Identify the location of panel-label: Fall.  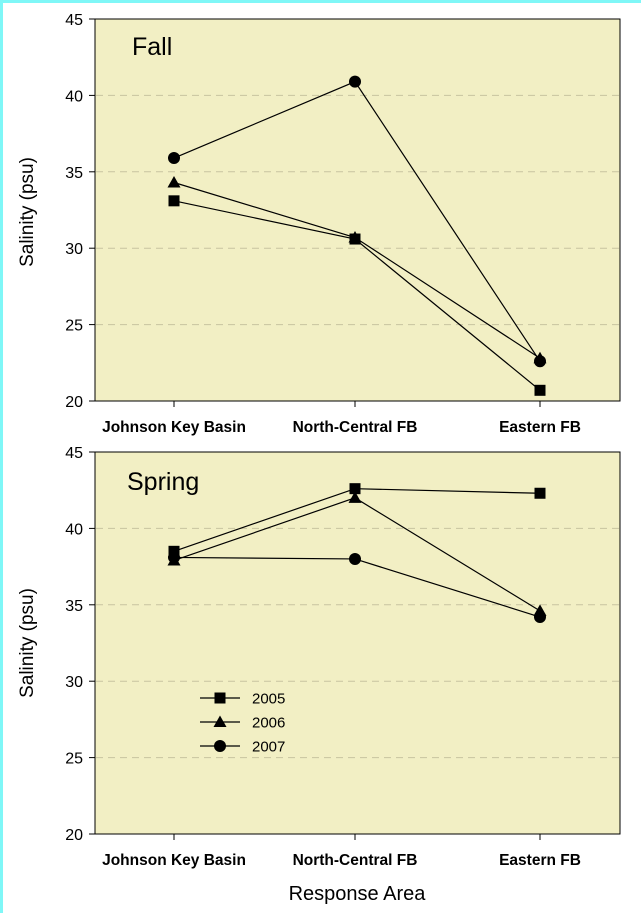
(152, 47).